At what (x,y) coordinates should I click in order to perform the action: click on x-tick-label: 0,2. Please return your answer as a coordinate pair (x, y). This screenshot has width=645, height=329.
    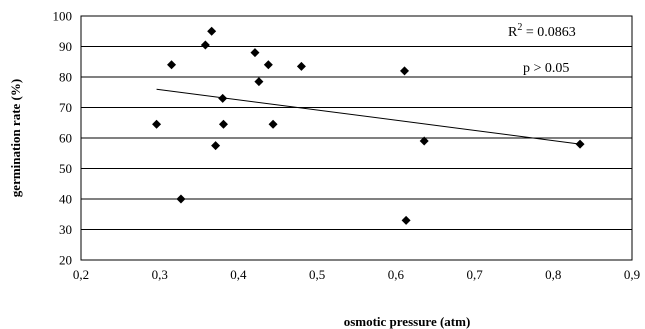
    Looking at the image, I should click on (81, 274).